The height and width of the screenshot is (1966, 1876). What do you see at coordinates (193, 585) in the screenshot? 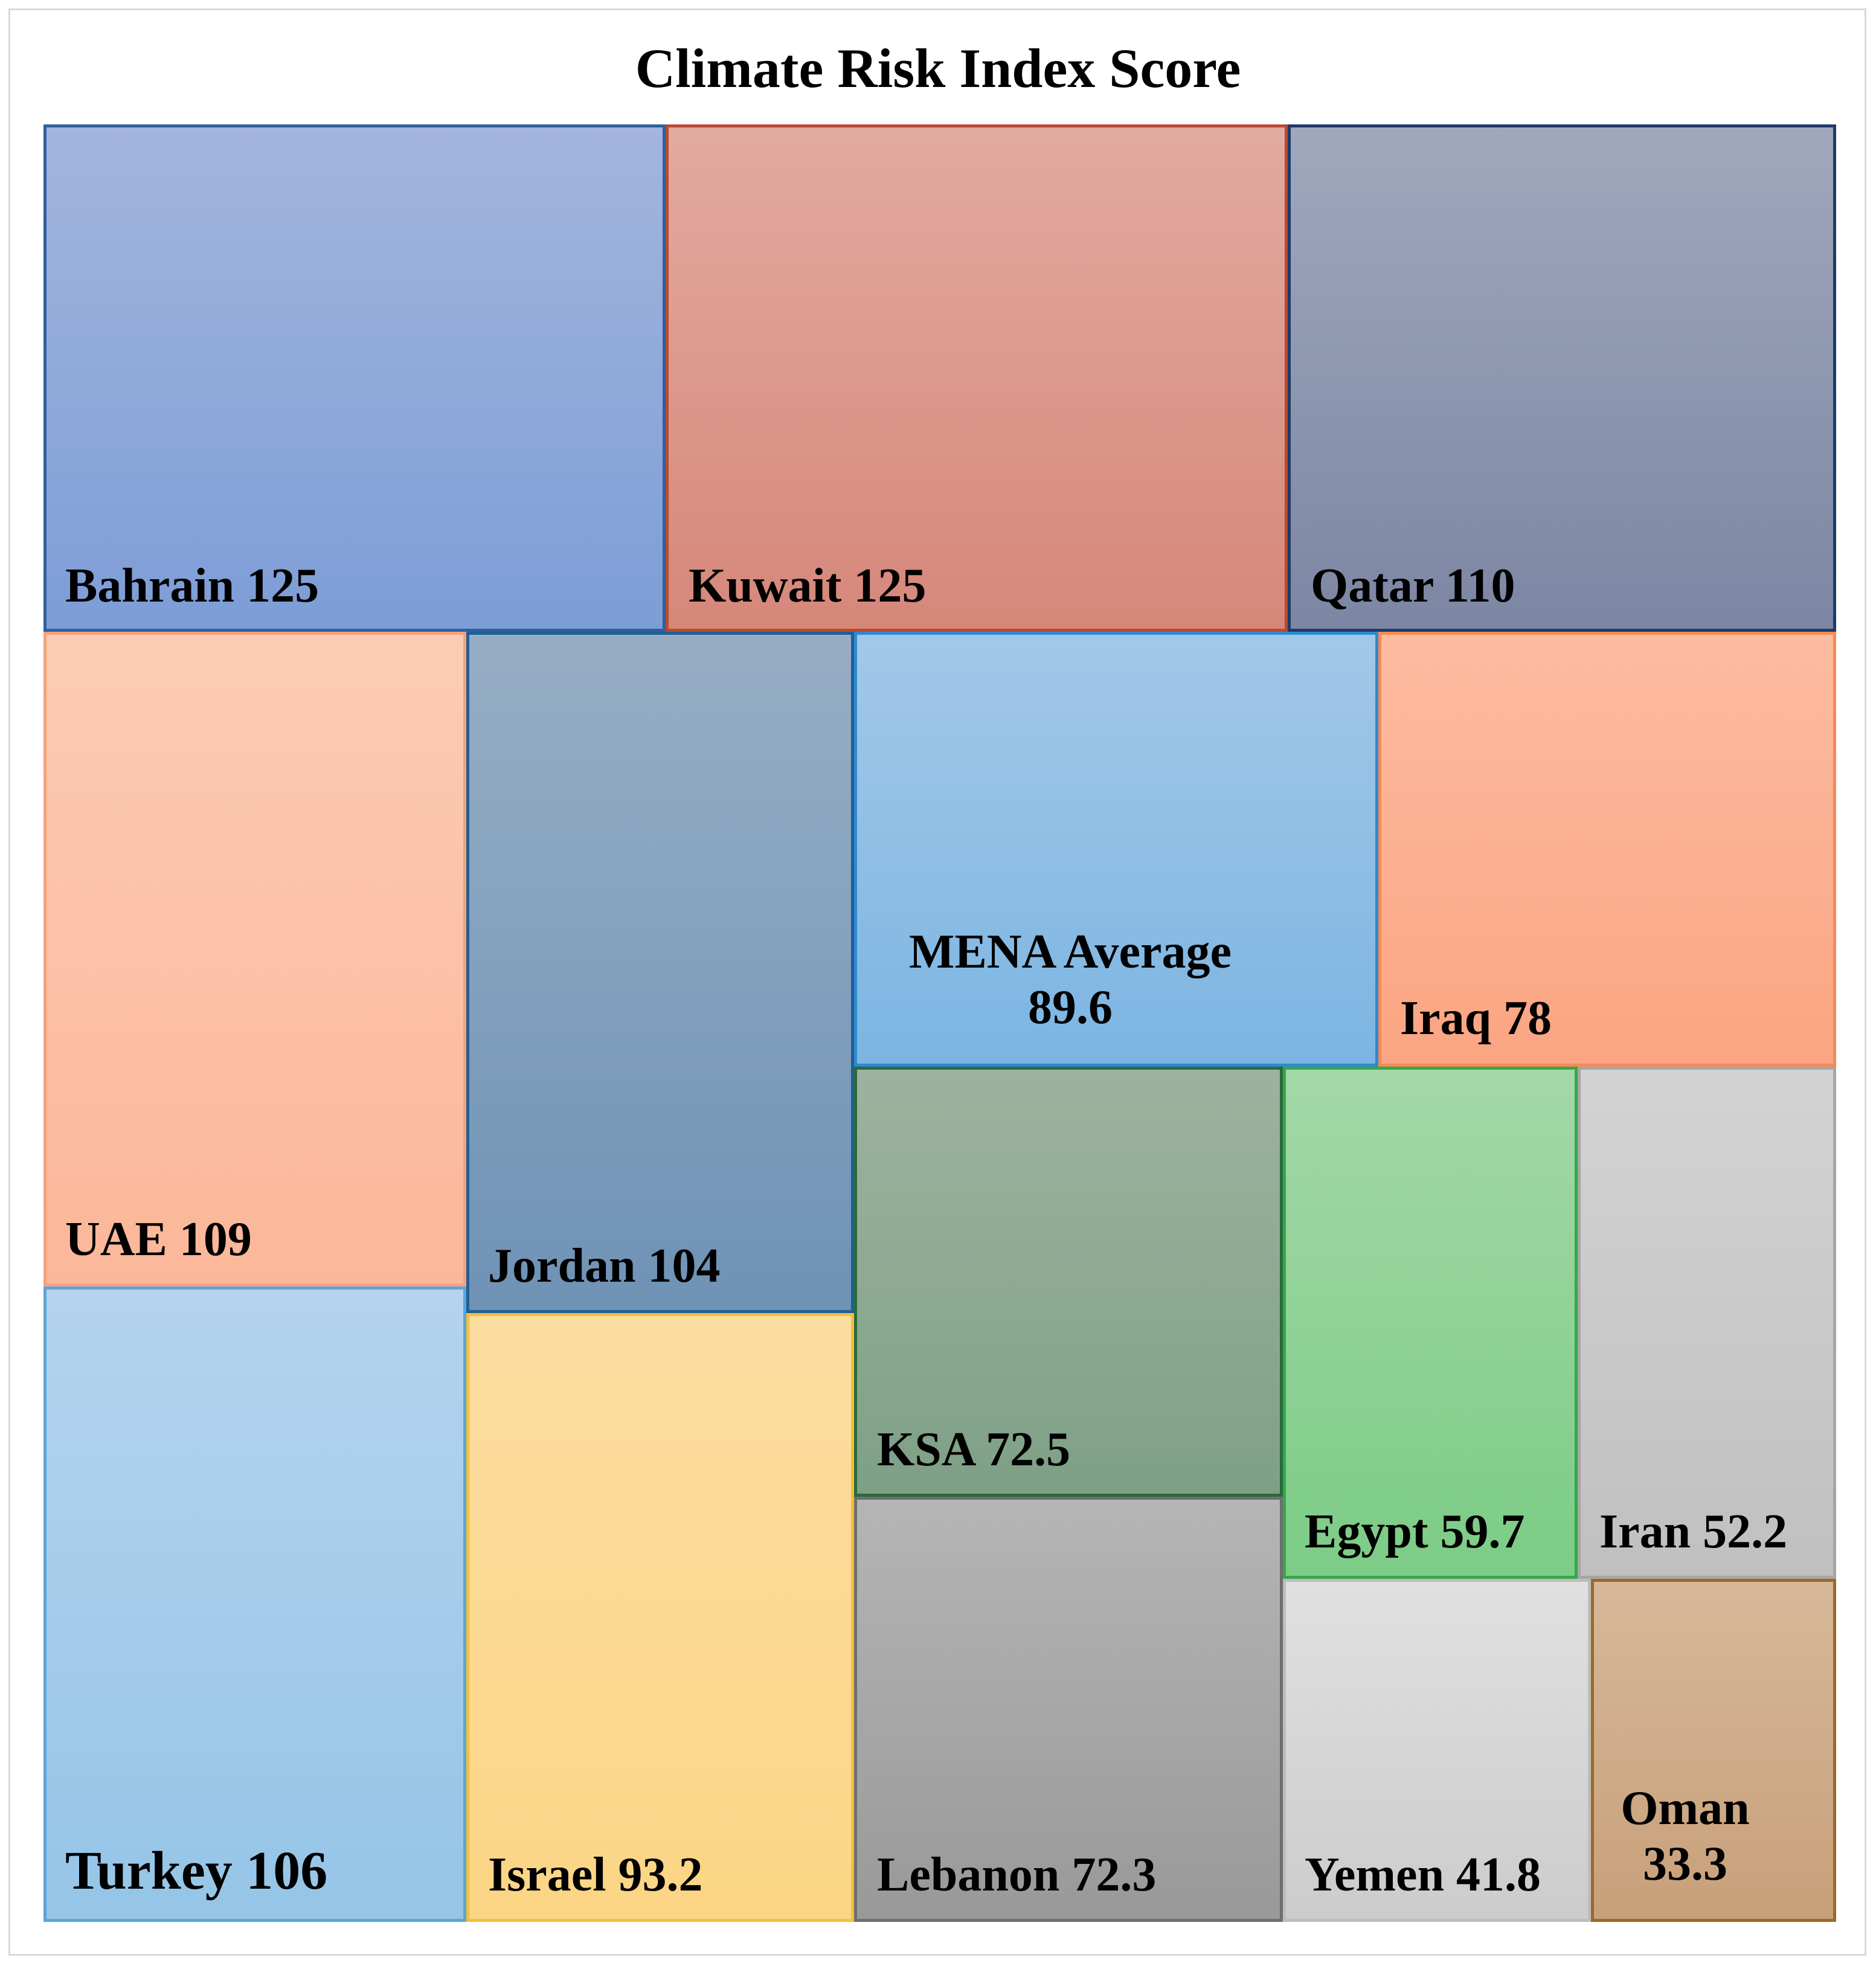
I see `tile-label-bahrain: Bahrain 125` at bounding box center [193, 585].